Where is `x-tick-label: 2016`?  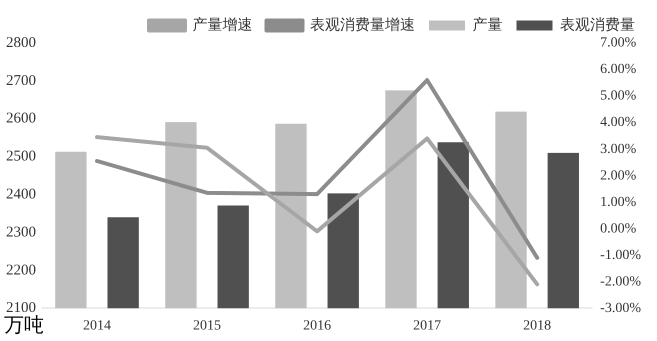 x-tick-label: 2016 is located at coordinates (317, 326).